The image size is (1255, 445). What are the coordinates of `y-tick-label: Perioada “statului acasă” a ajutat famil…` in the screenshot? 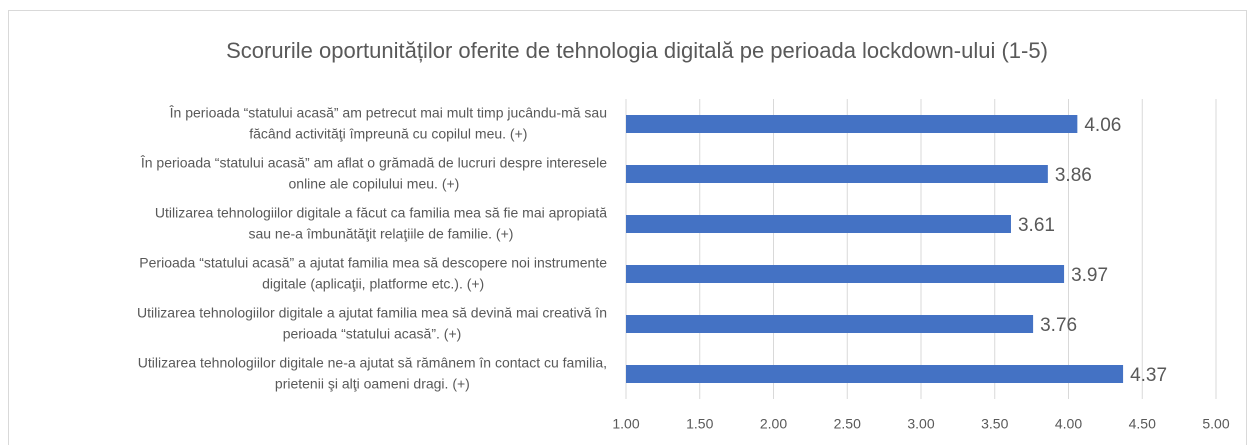 It's located at (373, 263).